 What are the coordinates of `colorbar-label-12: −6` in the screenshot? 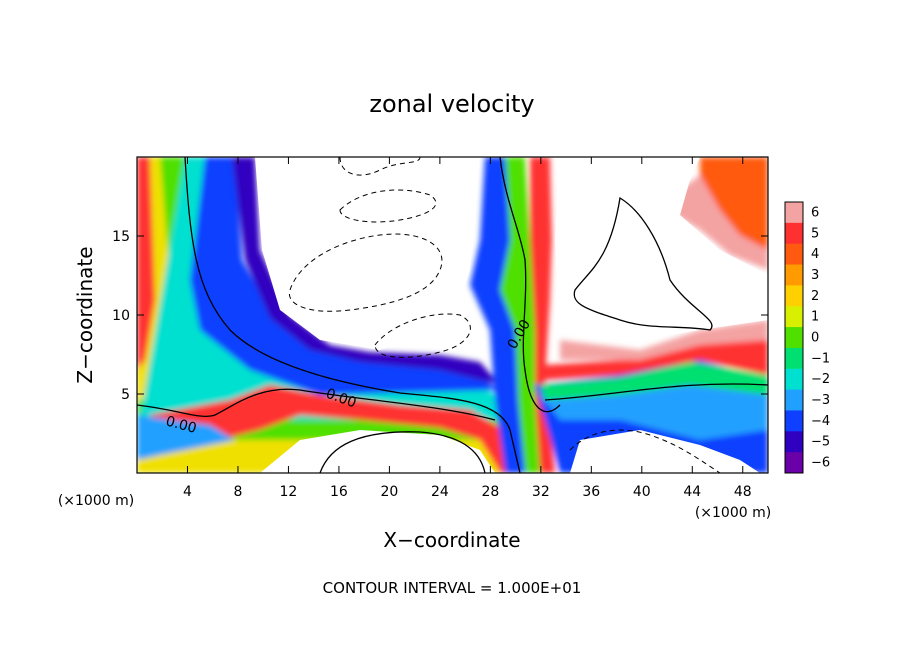 It's located at (820, 463).